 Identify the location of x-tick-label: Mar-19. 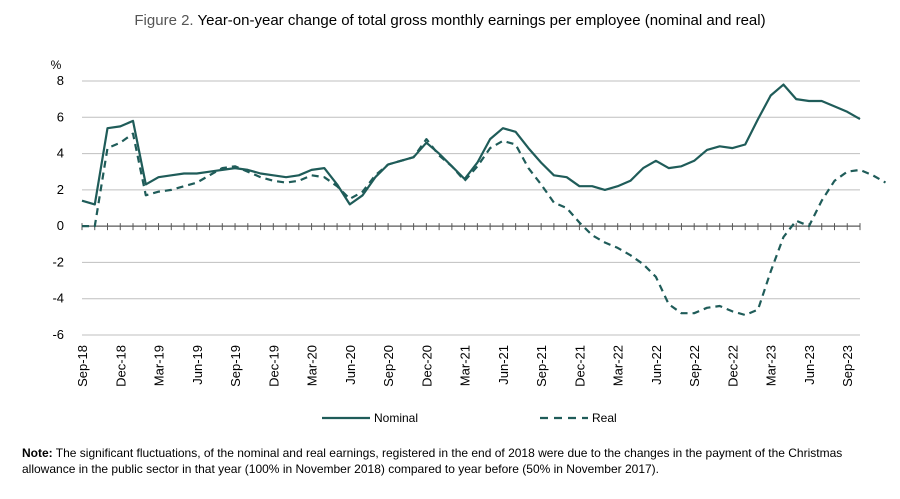
(159, 365).